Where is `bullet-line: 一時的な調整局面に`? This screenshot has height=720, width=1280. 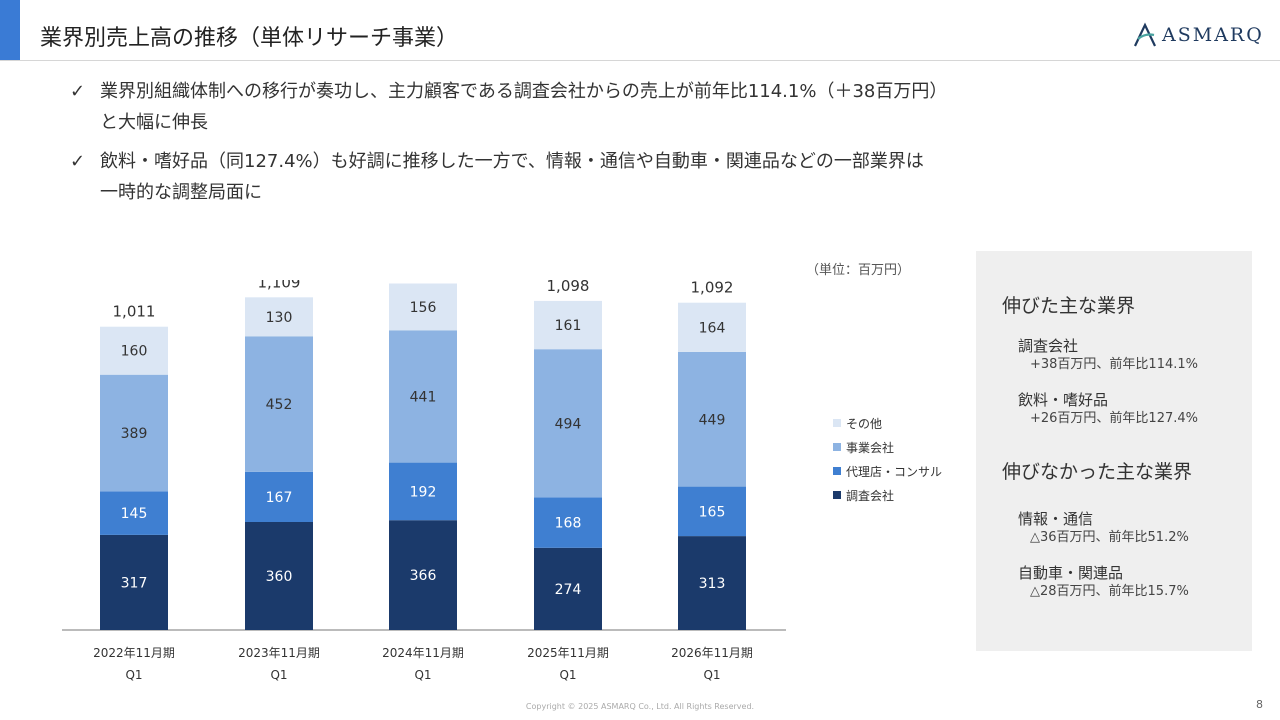
bullet-line: 一時的な調整局面に is located at coordinates (181, 192).